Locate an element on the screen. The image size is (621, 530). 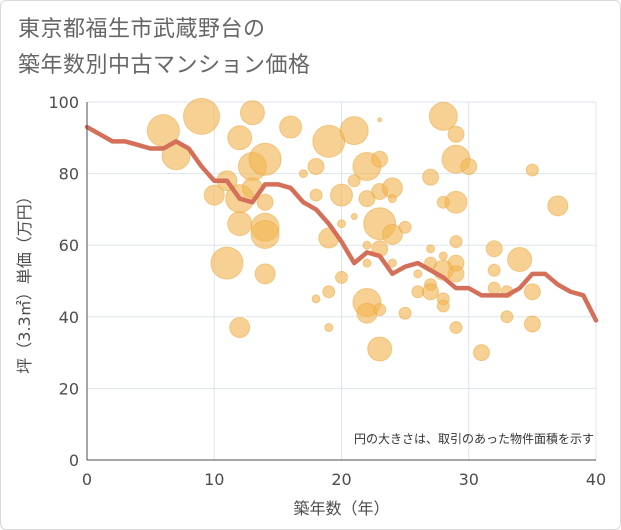
chart-title-line-1: 東京都福生市武蔵野台の is located at coordinates (142, 29).